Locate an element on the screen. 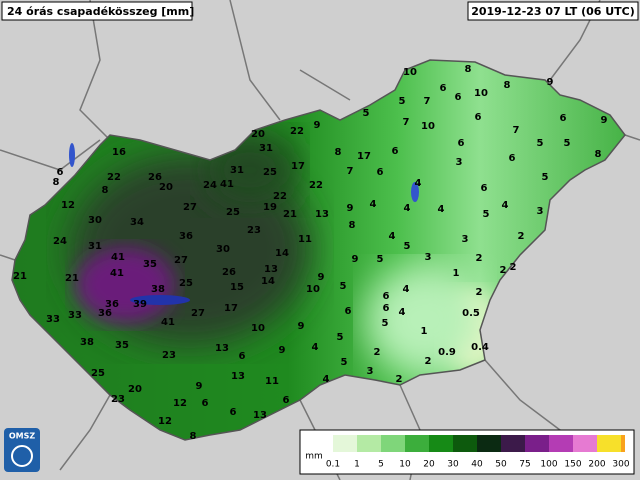 The height and width of the screenshot is (480, 640). station-value: 11 is located at coordinates (272, 381).